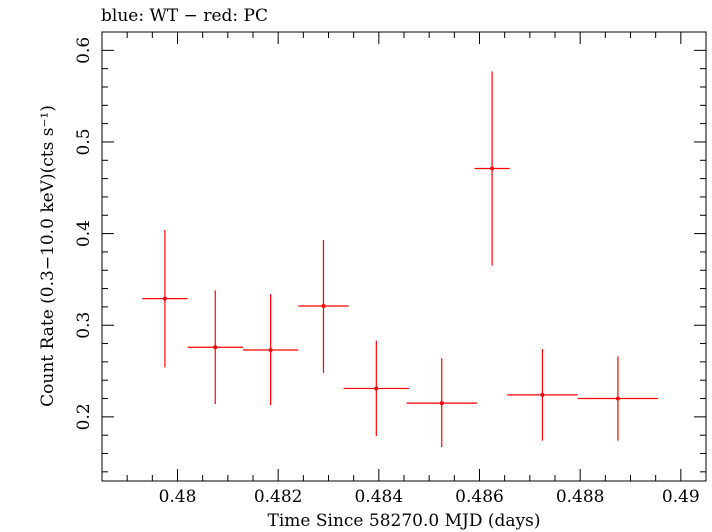 The width and height of the screenshot is (712, 532). What do you see at coordinates (278, 497) in the screenshot?
I see `x-tick-label: 0.482` at bounding box center [278, 497].